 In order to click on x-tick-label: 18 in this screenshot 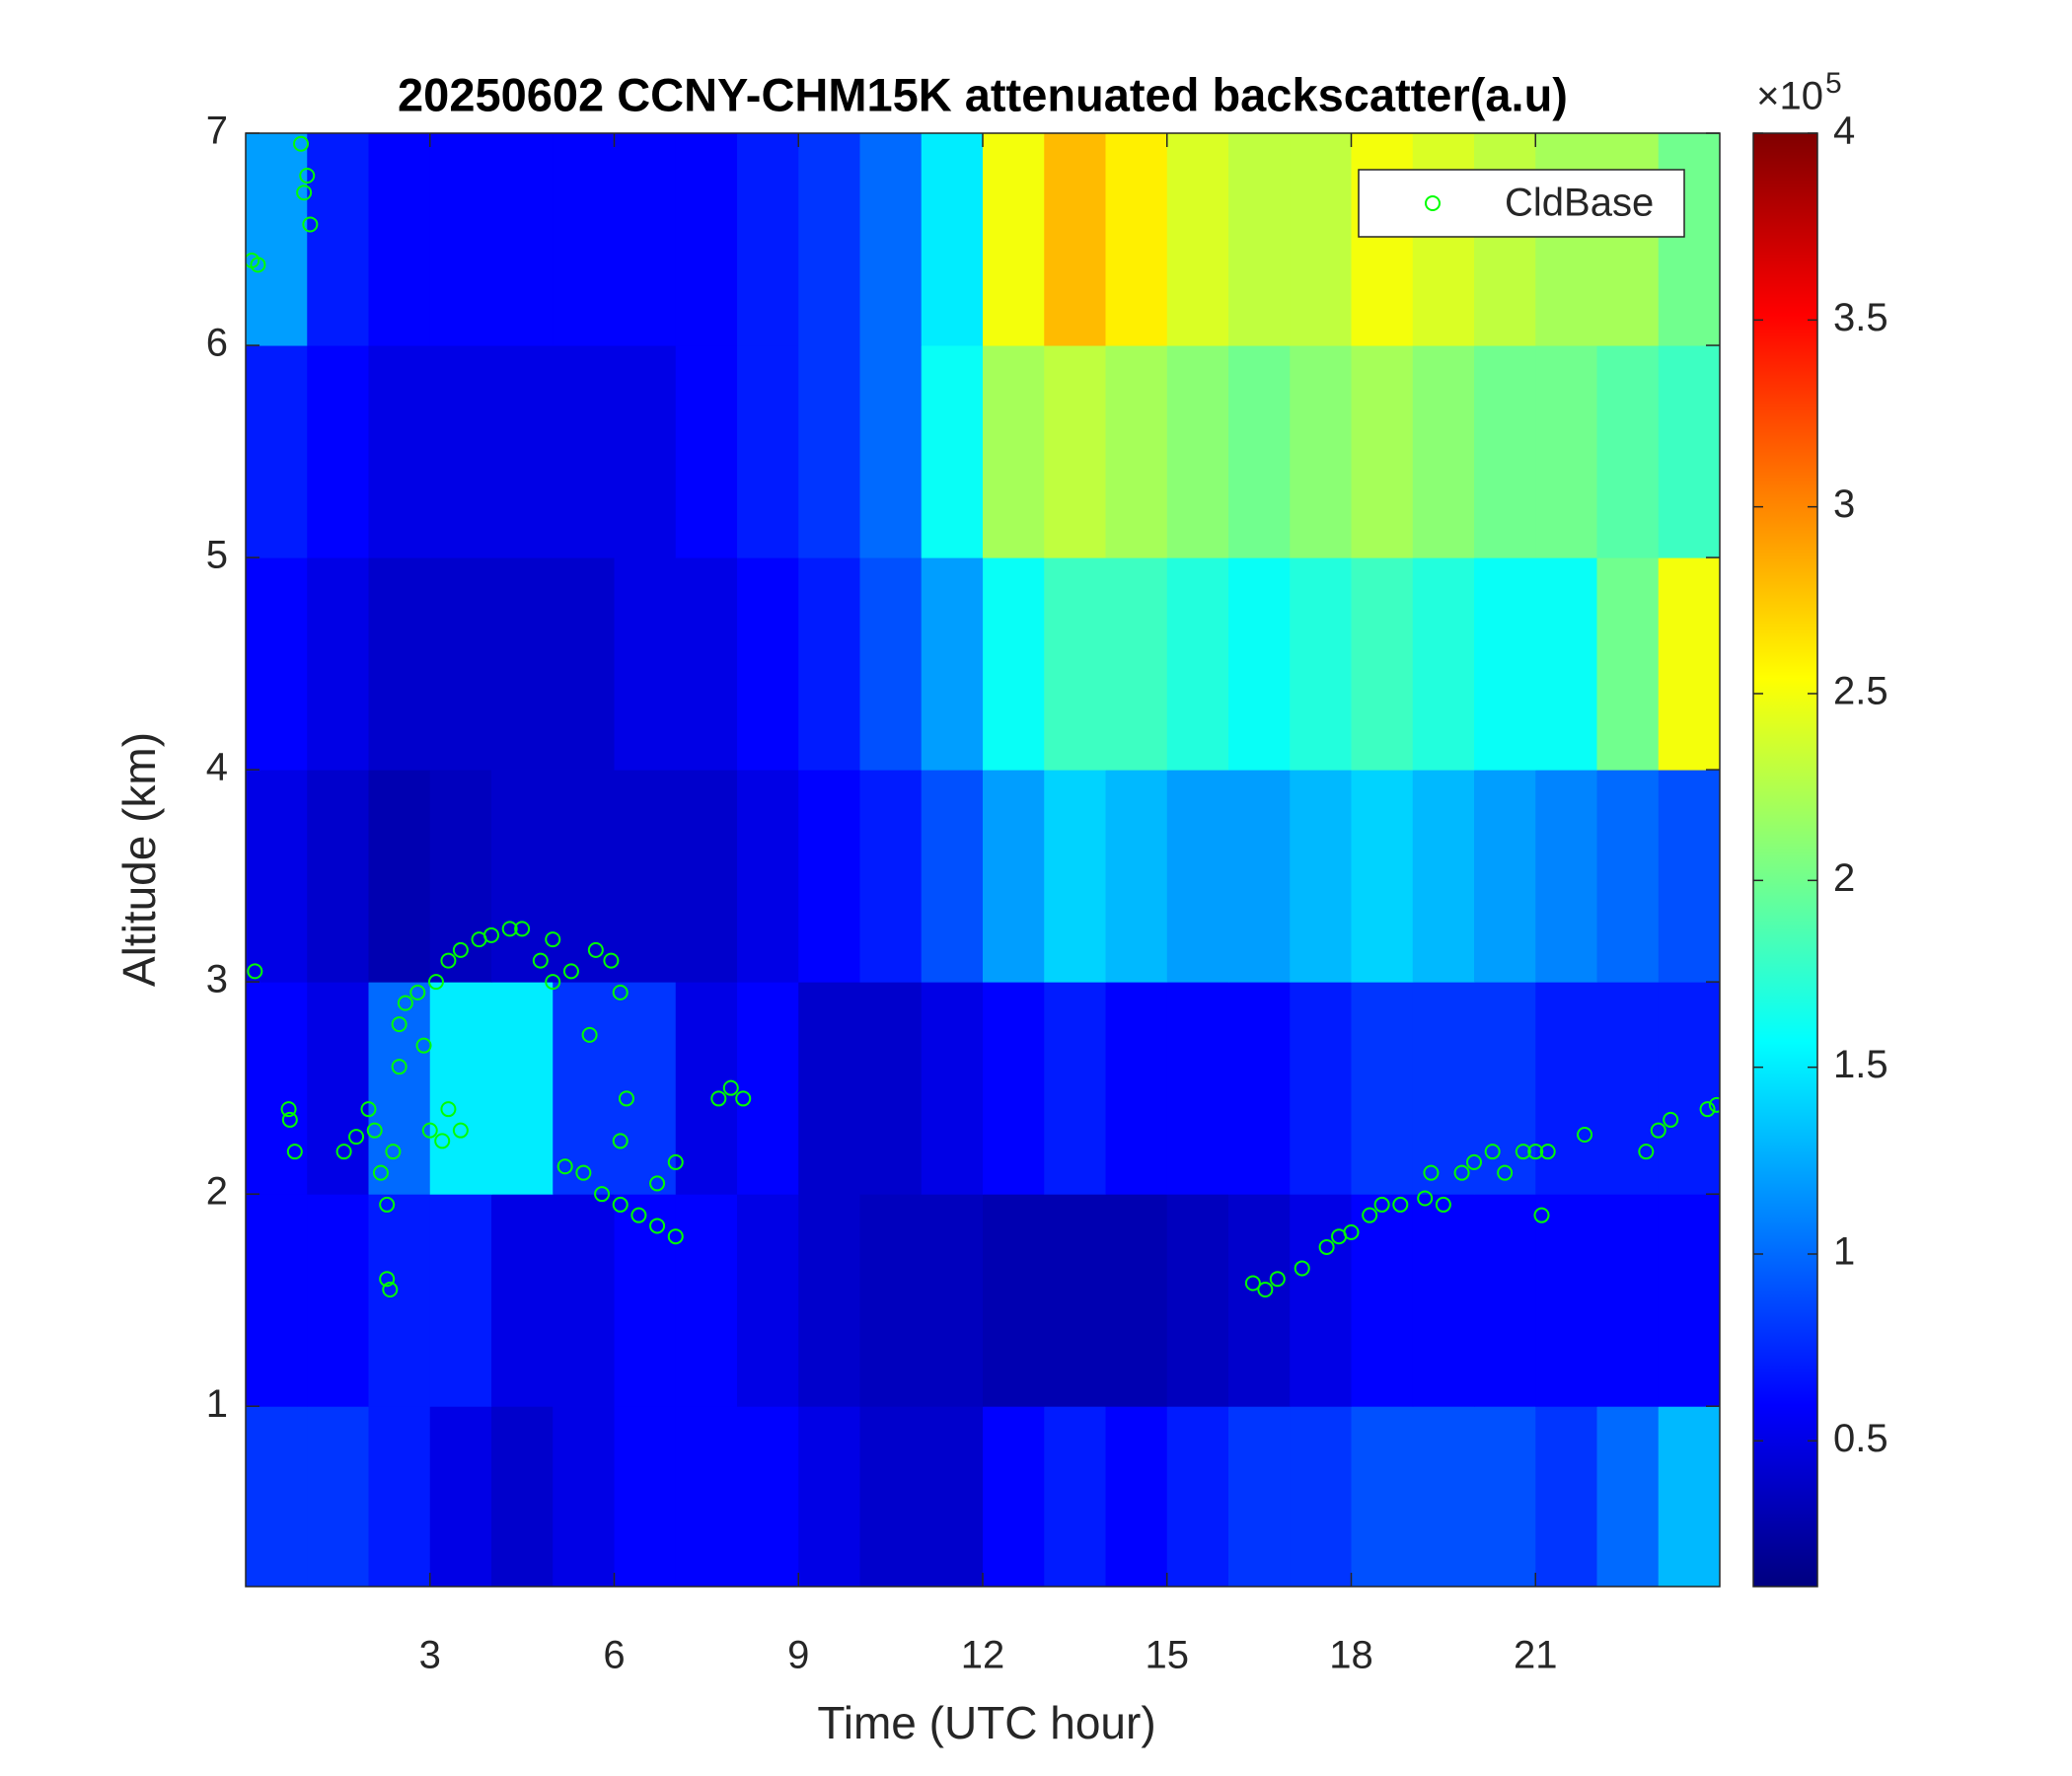, I will do `click(1351, 1655)`.